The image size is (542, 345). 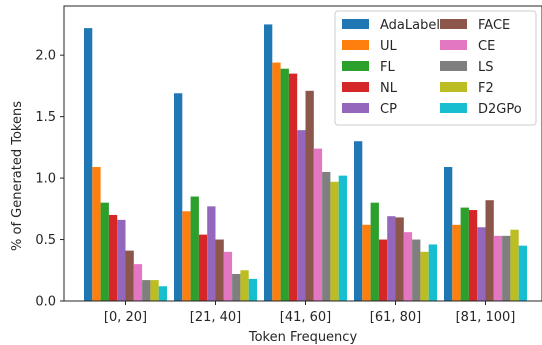 I want to click on legend-label-cp: CP, so click(x=388, y=109).